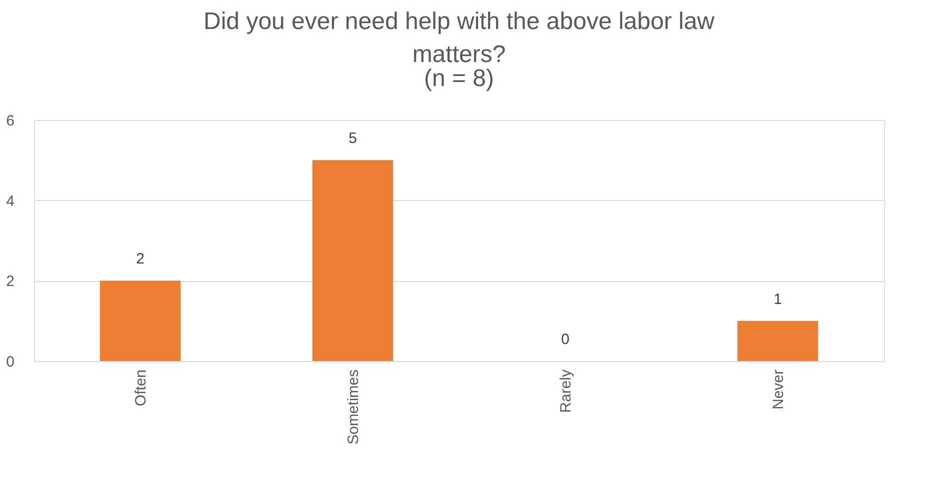 The height and width of the screenshot is (477, 925). What do you see at coordinates (565, 391) in the screenshot?
I see `x-tick-label: Rarely` at bounding box center [565, 391].